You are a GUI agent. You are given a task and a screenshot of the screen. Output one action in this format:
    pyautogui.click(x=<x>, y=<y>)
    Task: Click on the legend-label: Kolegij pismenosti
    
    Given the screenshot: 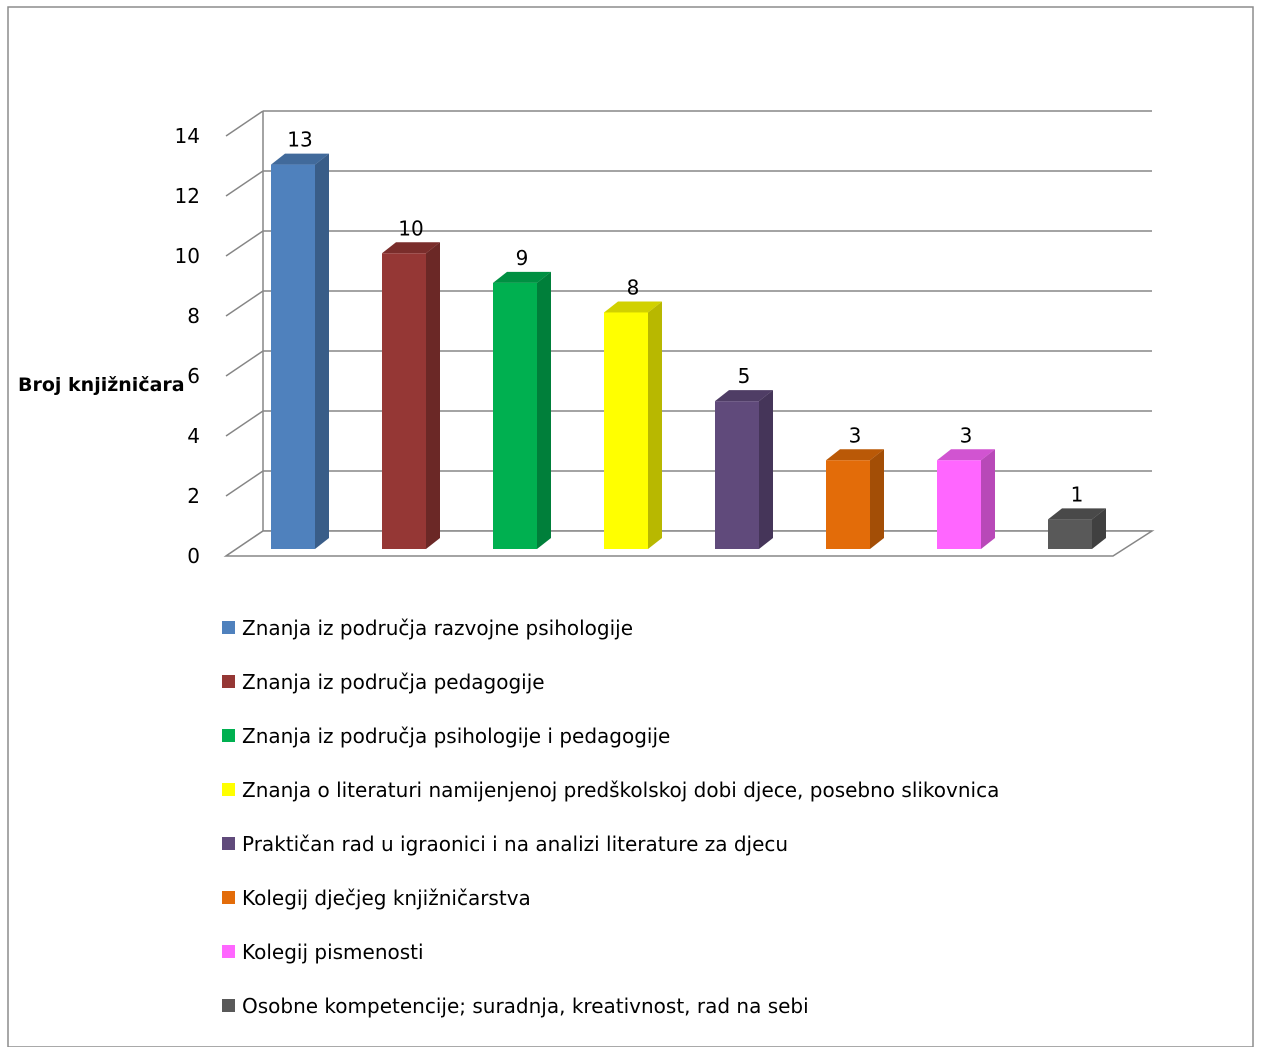 What is the action you would take?
    pyautogui.click(x=333, y=952)
    